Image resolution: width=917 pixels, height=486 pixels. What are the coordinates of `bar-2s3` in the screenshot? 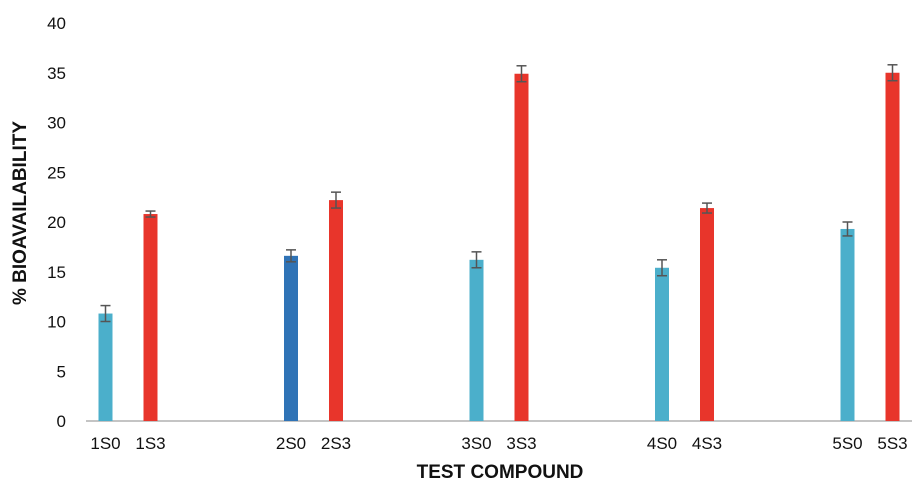 It's located at (336, 310).